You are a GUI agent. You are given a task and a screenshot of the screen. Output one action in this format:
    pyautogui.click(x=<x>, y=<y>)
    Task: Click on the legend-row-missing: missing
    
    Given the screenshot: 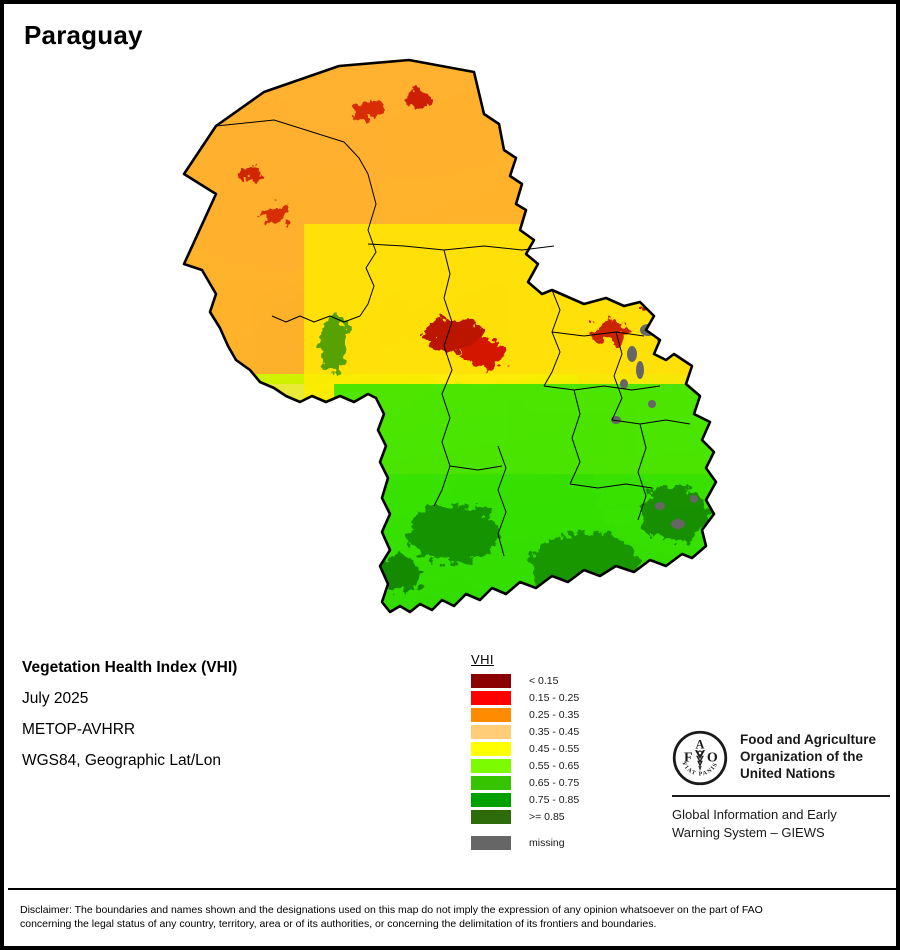 What is the action you would take?
    pyautogui.click(x=525, y=843)
    